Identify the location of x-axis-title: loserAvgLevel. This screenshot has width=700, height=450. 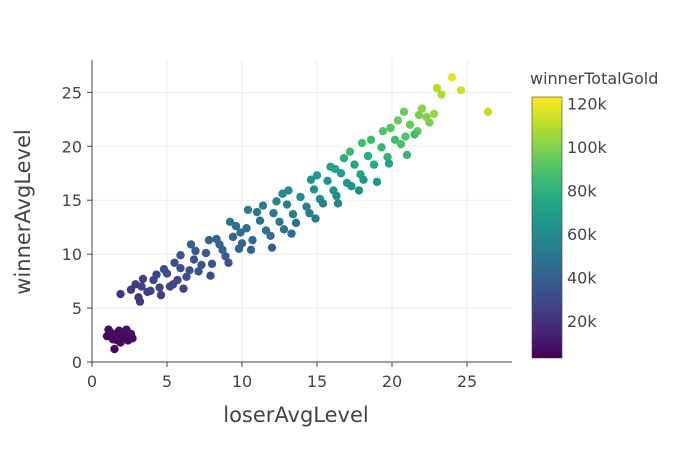
(296, 415).